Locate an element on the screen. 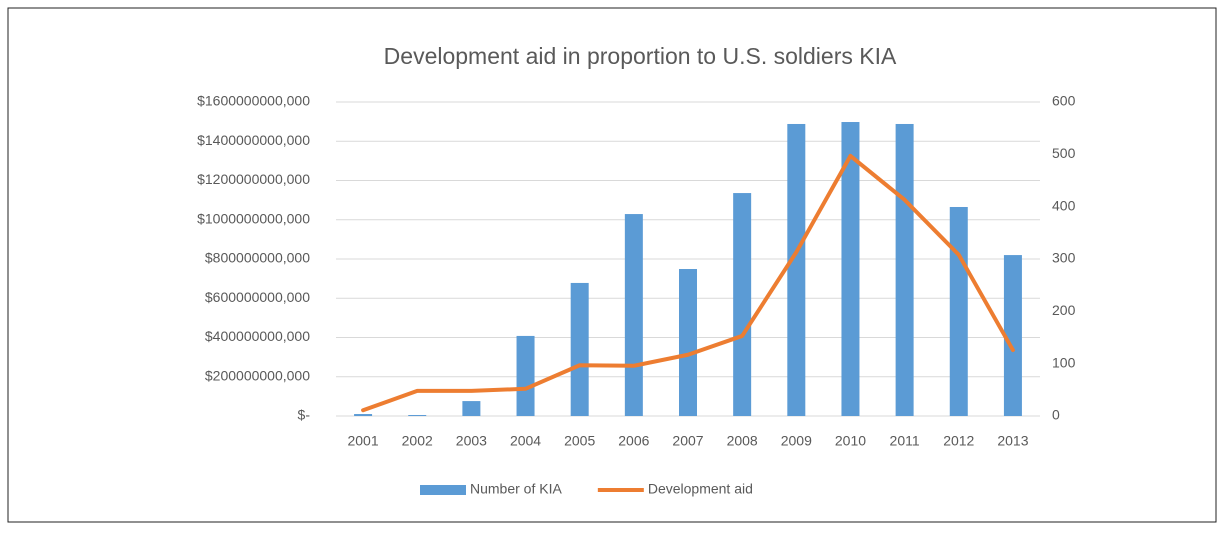  y-tick-label: $600000000,000 is located at coordinates (257, 297).